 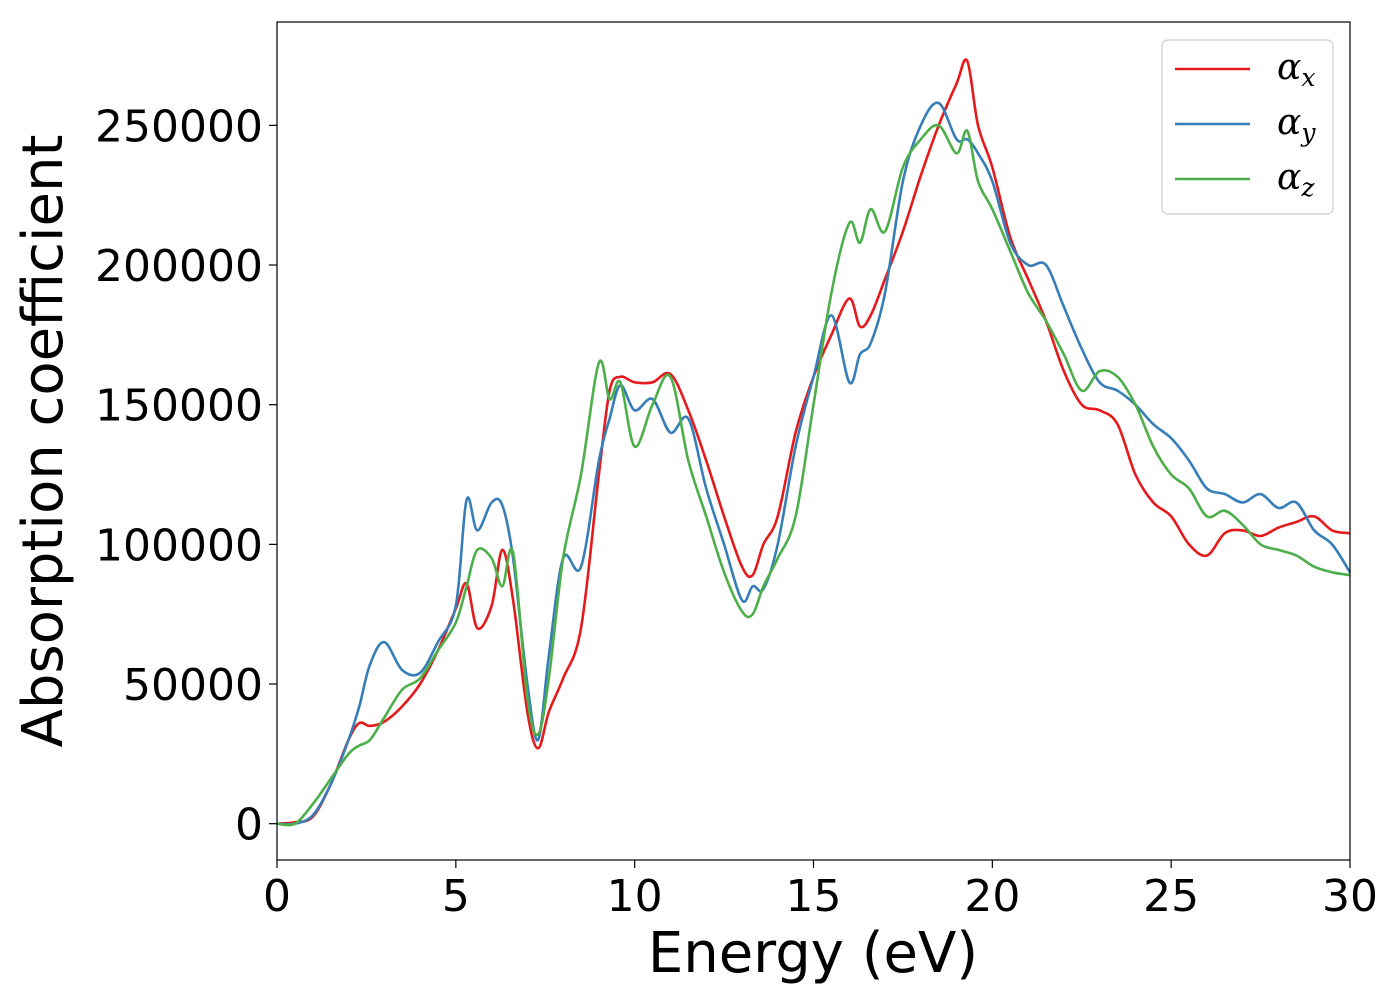 I want to click on legend-label-y: αy, so click(x=1296, y=124).